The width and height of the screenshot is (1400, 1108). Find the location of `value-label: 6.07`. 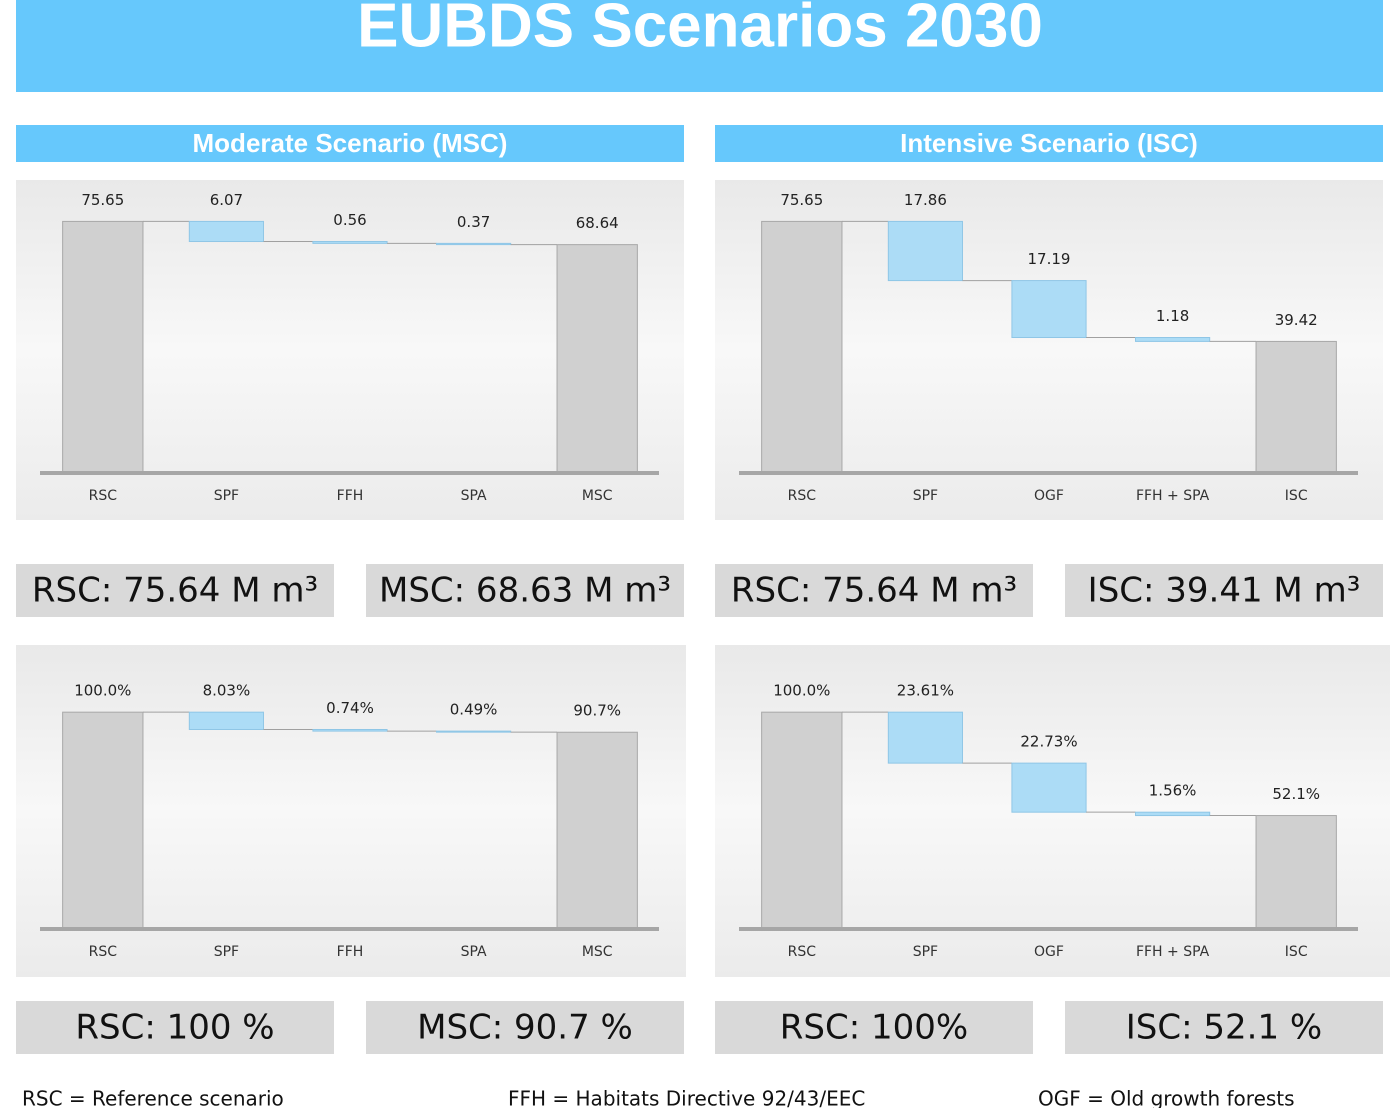

value-label: 6.07 is located at coordinates (226, 200).